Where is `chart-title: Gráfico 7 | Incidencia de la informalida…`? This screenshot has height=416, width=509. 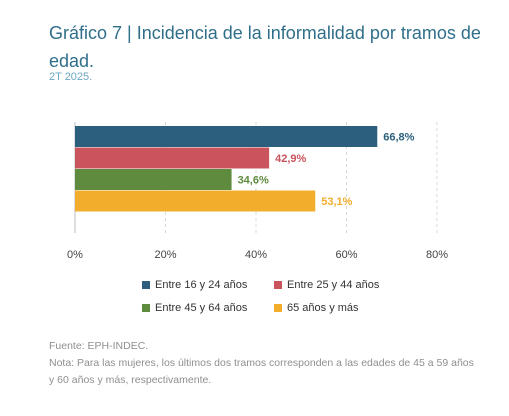
chart-title: Gráfico 7 | Incidencia de la informalida… is located at coordinates (265, 47).